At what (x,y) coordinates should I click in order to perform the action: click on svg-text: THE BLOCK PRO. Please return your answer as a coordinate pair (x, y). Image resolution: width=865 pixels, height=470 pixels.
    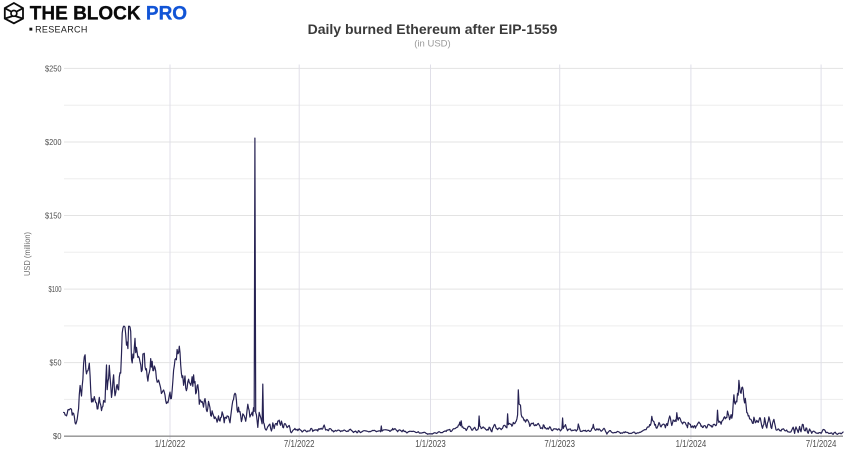
    Looking at the image, I should click on (108, 14).